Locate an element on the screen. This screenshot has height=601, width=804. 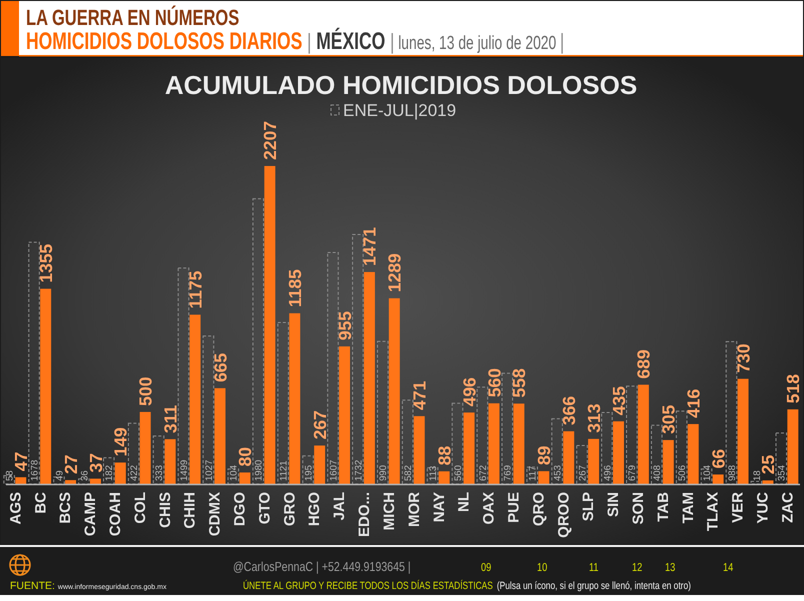
x-tick-label: NAY is located at coordinates (439, 507).